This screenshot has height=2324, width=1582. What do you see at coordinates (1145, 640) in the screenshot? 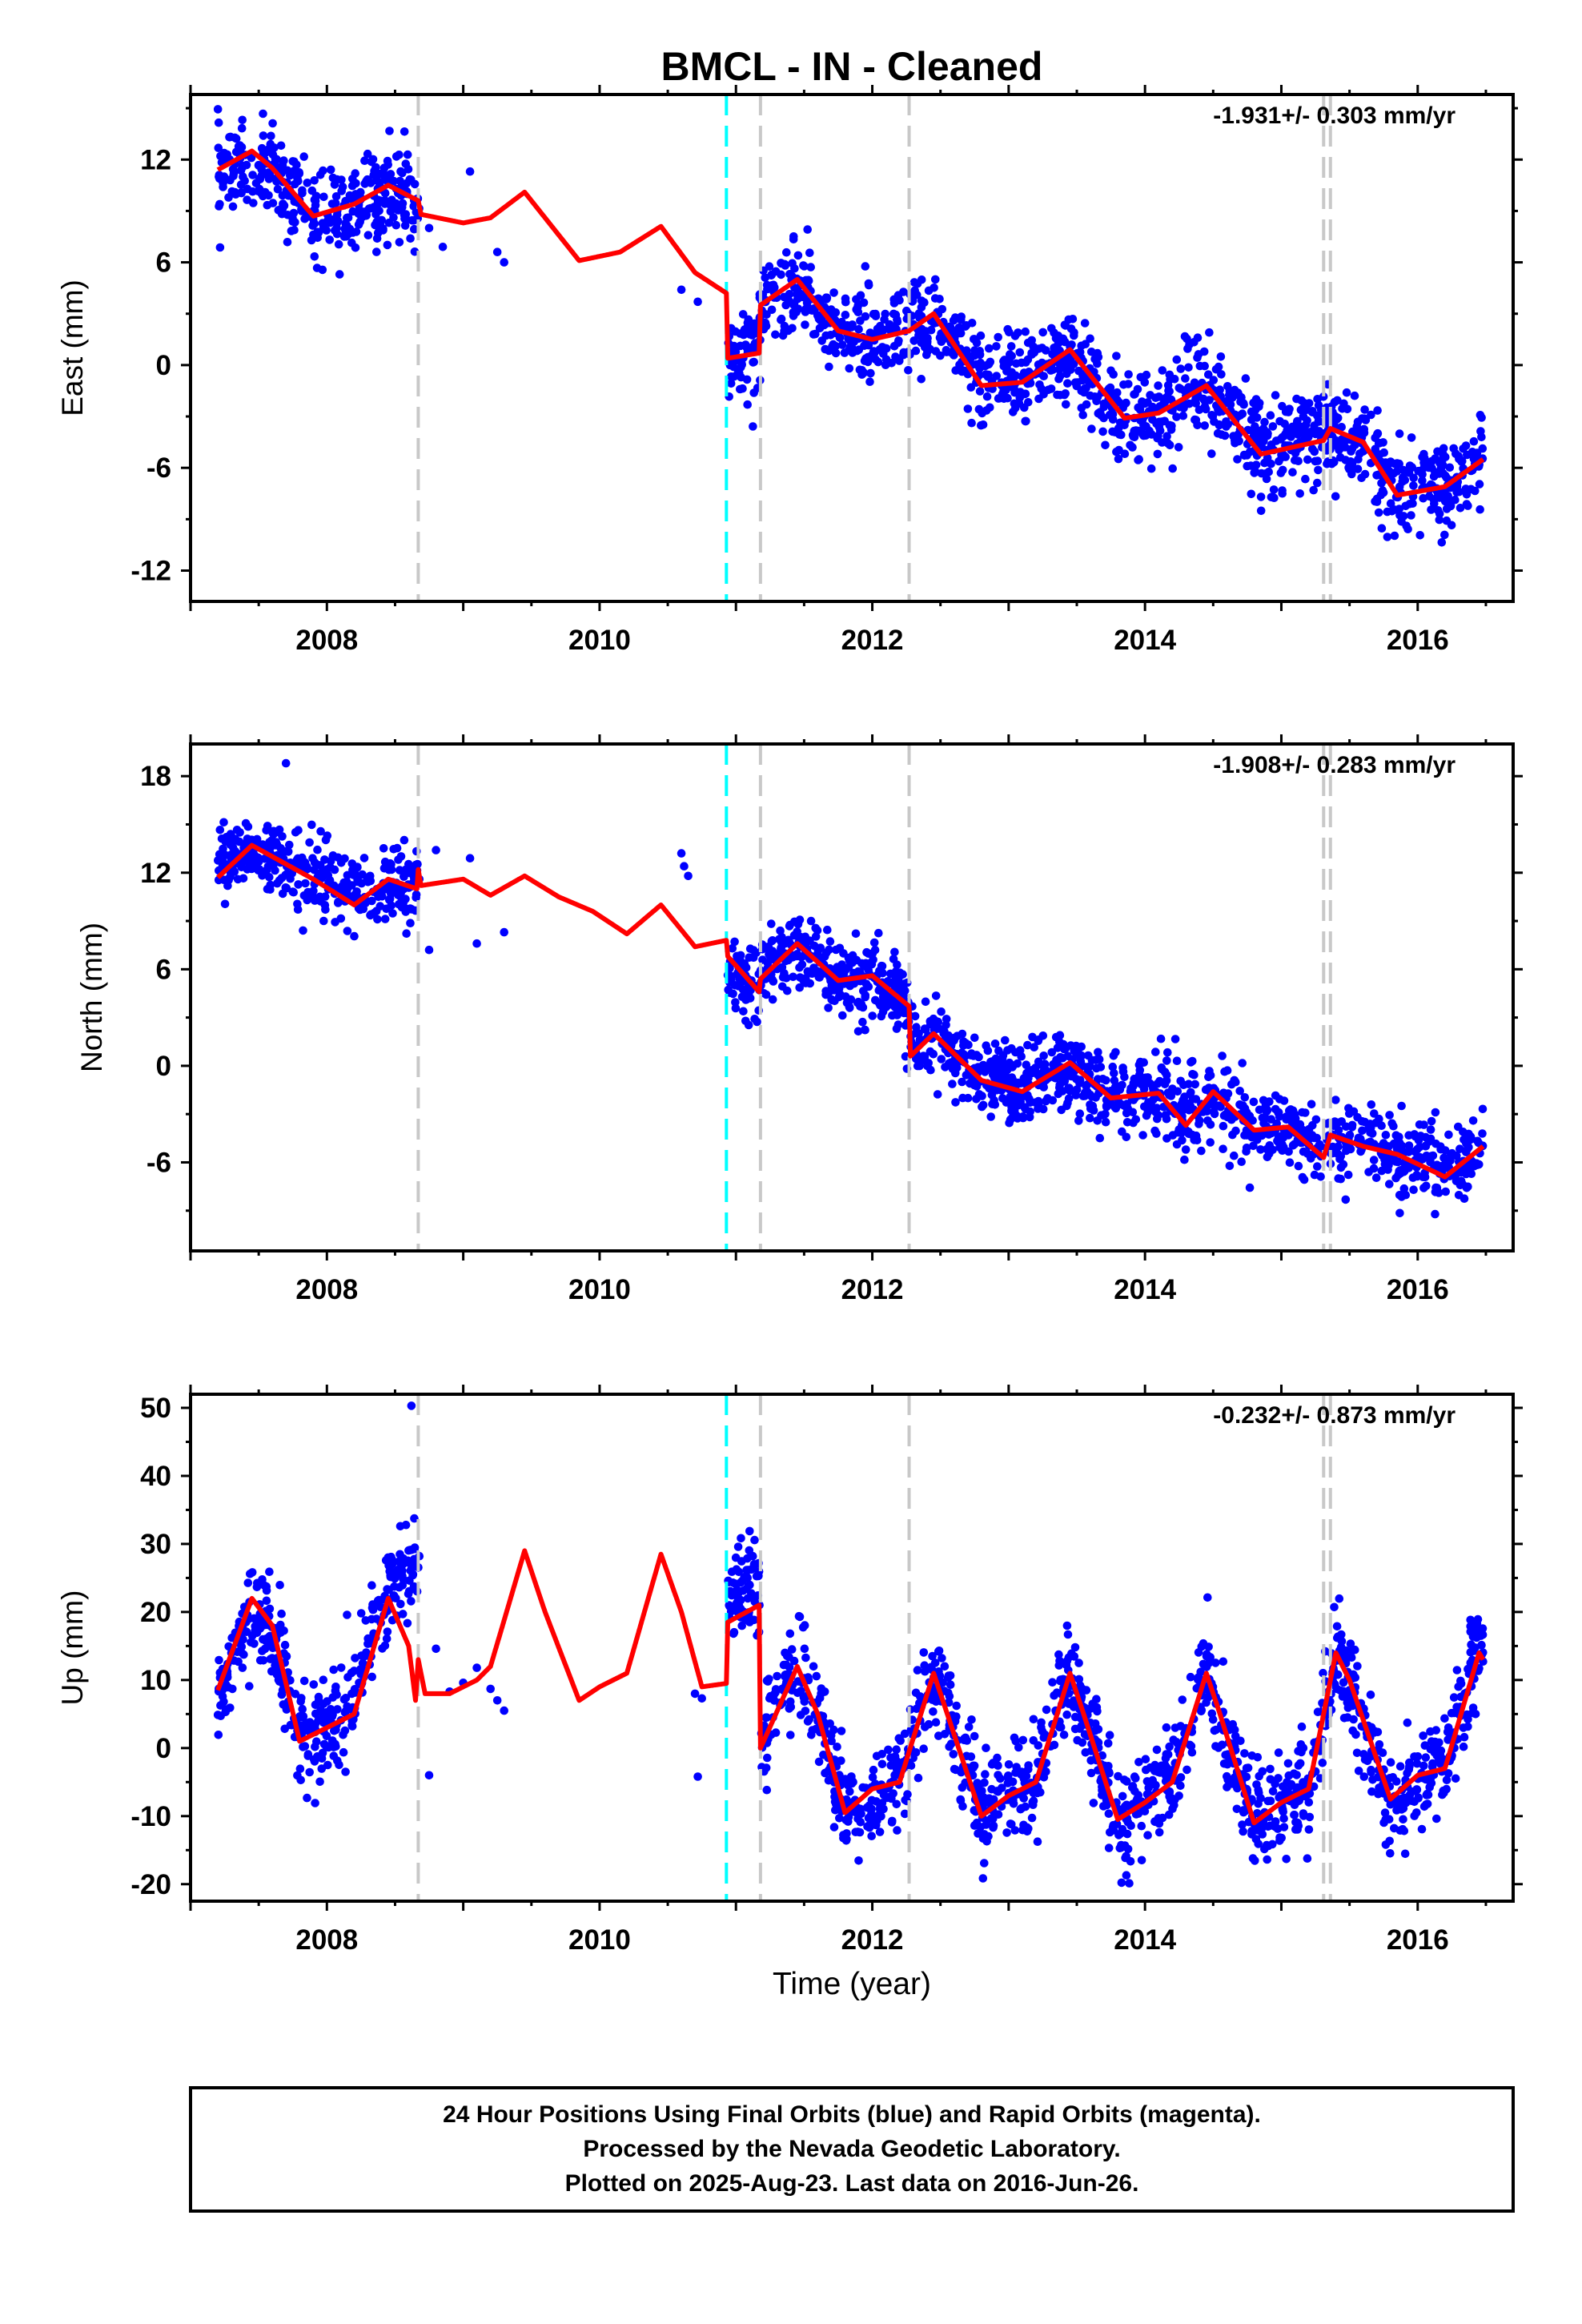
I see `east-x-tick-label: 2014` at bounding box center [1145, 640].